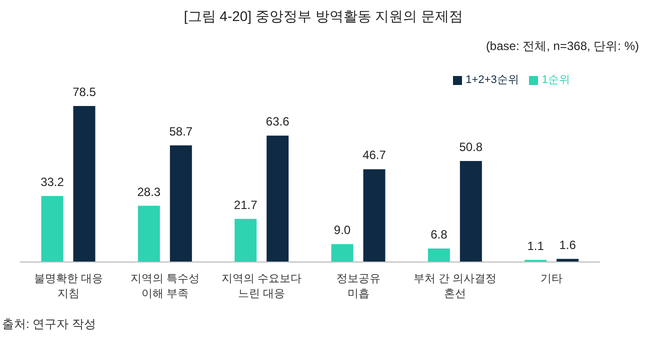  I want to click on x-tick-label: 기타, so click(551, 279).